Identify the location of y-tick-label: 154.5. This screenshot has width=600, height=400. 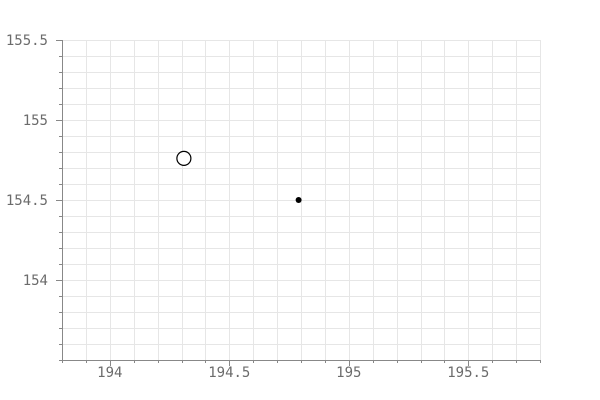
(27, 201).